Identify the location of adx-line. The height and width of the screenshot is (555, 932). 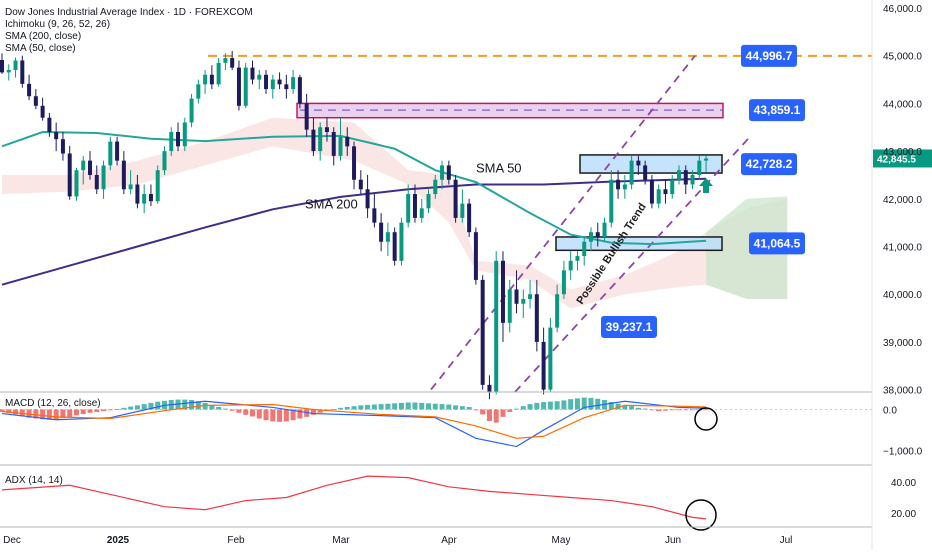
(354, 497).